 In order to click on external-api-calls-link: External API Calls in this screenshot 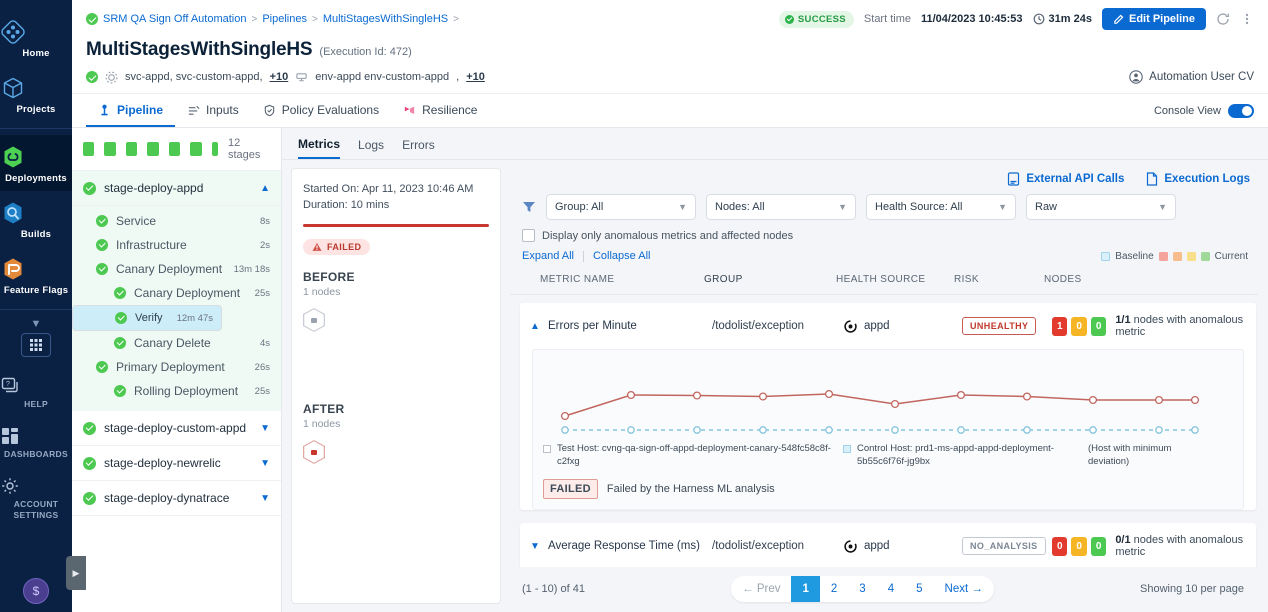, I will do `click(1065, 179)`.